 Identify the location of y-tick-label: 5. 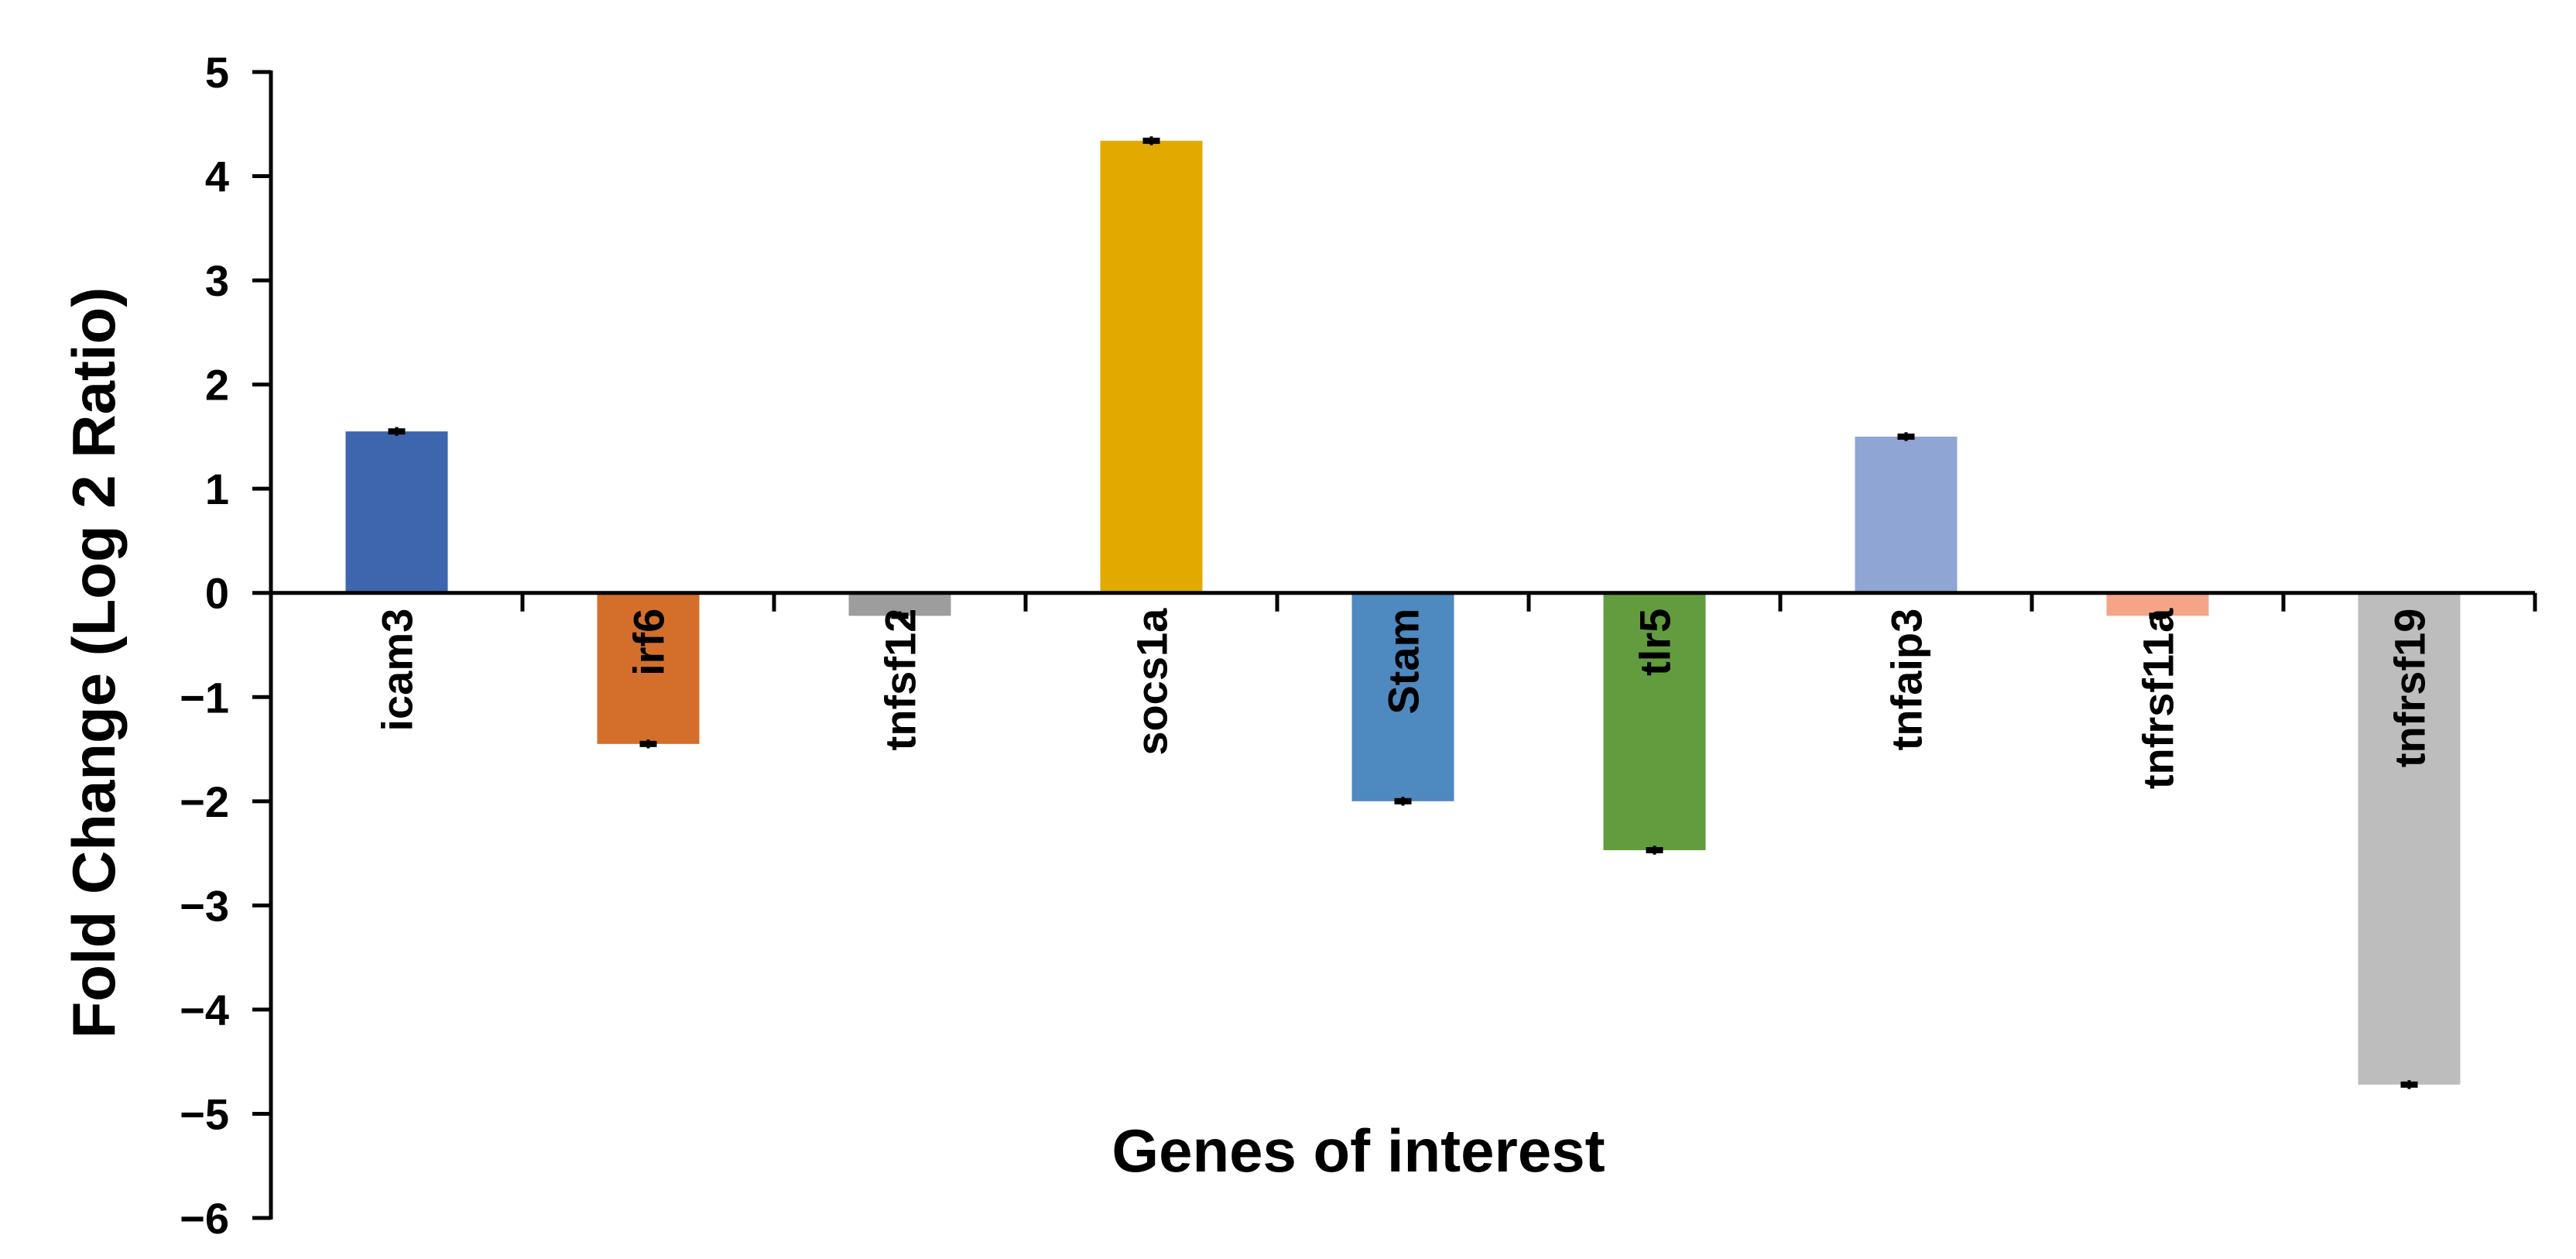
(217, 72).